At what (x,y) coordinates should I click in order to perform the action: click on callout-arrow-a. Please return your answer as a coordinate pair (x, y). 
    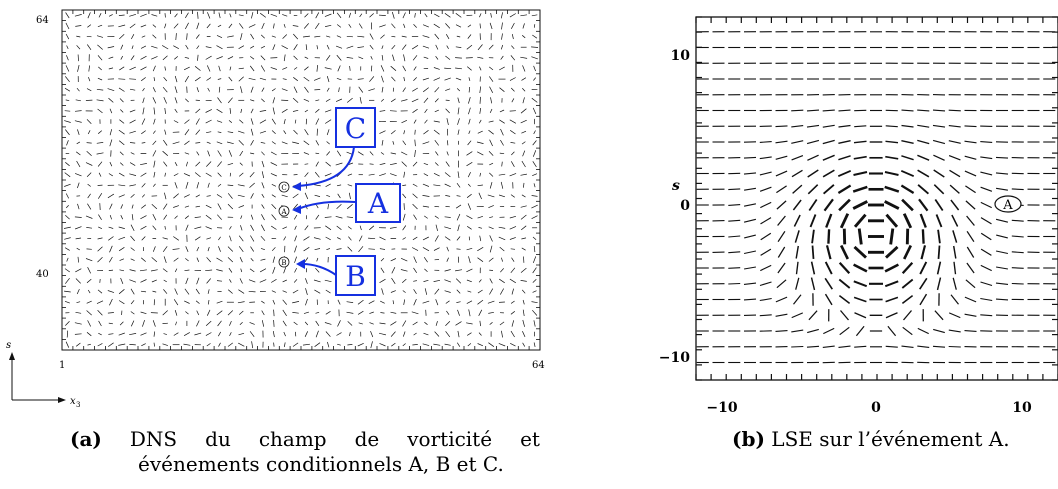
    Looking at the image, I should click on (326, 205).